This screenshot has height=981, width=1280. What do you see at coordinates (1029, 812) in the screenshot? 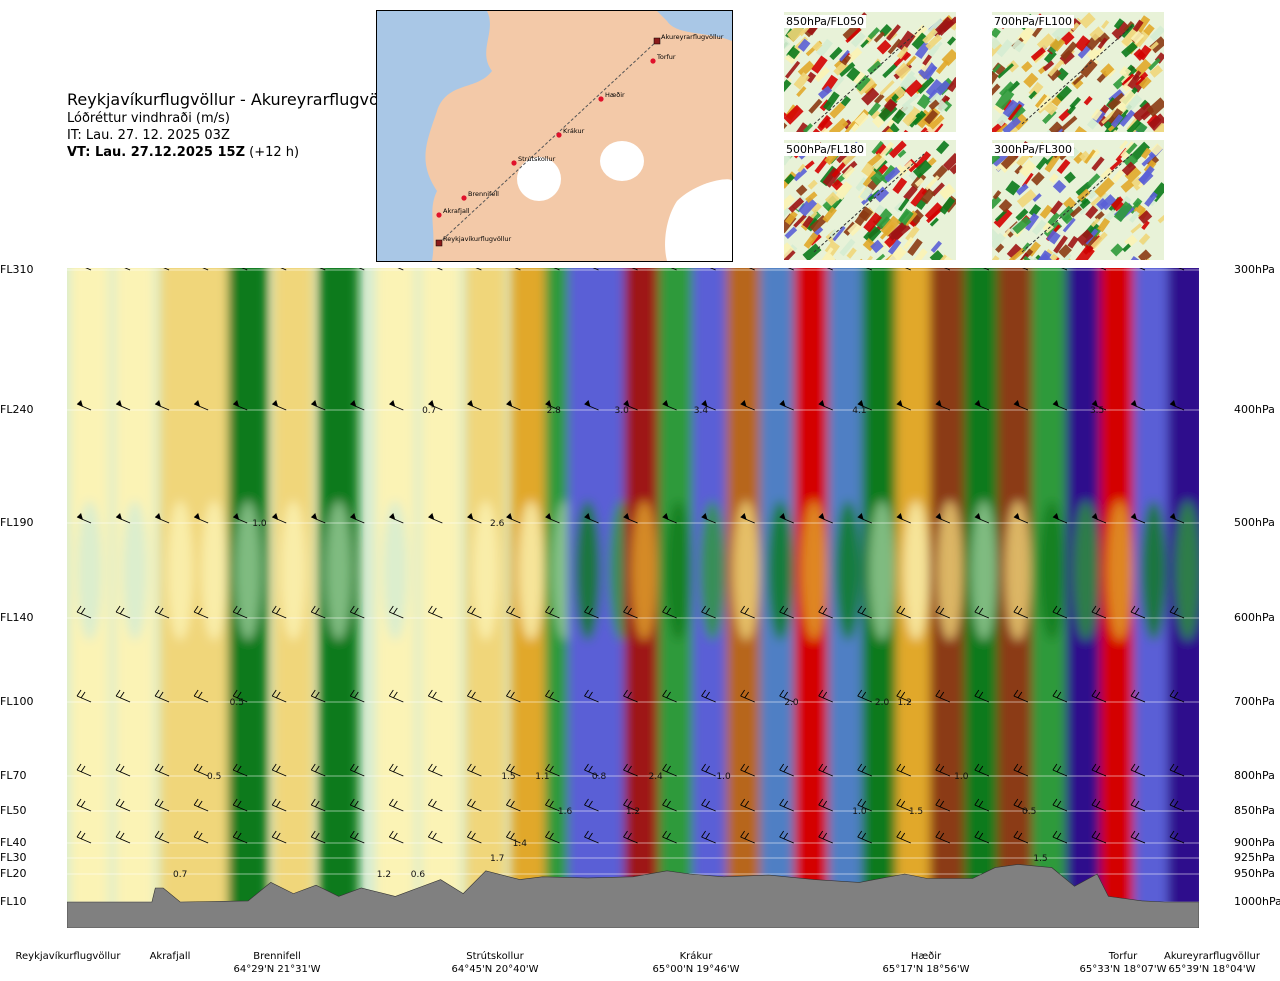
I see `contour-label: 0.5` at bounding box center [1029, 812].